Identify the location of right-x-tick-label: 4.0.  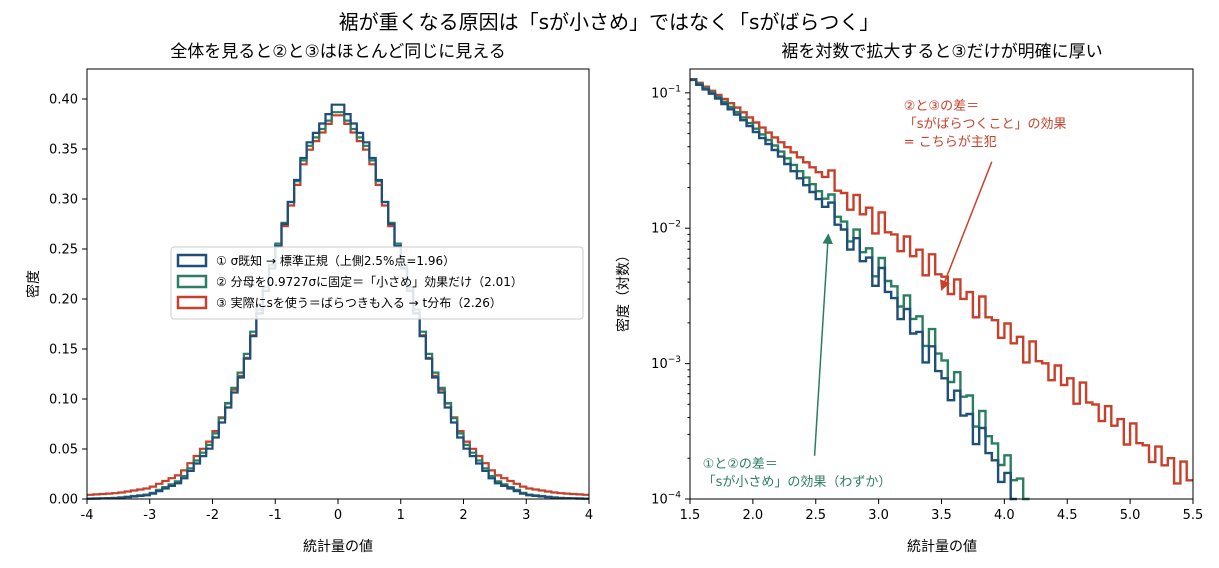
(1004, 515).